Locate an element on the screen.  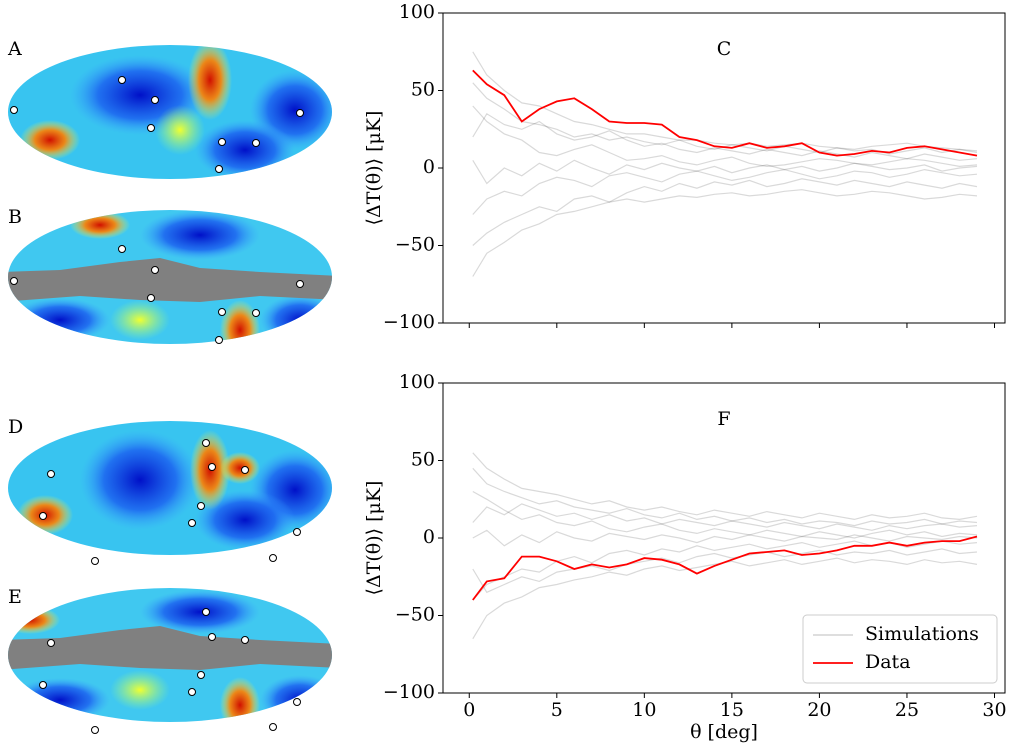
x-axis-label: θ [deg] is located at coordinates (724, 732).